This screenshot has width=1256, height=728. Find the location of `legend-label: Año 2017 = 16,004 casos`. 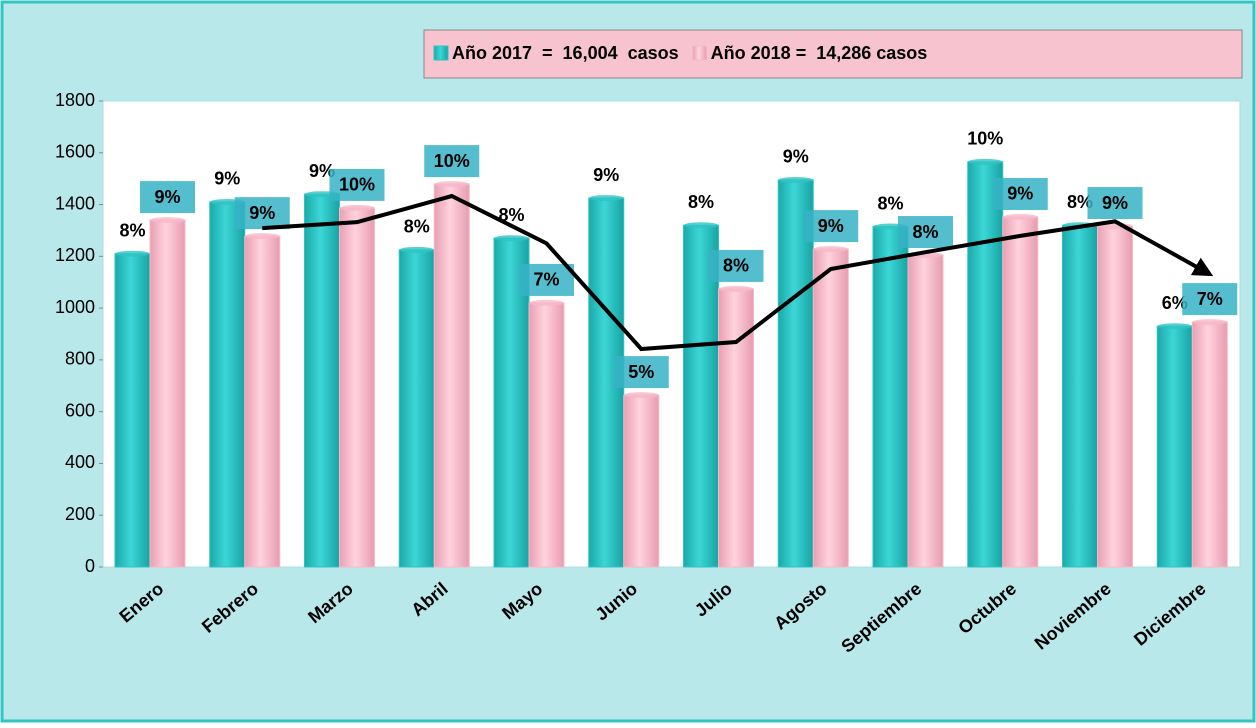

legend-label: Año 2017 = 16,004 casos is located at coordinates (565, 53).